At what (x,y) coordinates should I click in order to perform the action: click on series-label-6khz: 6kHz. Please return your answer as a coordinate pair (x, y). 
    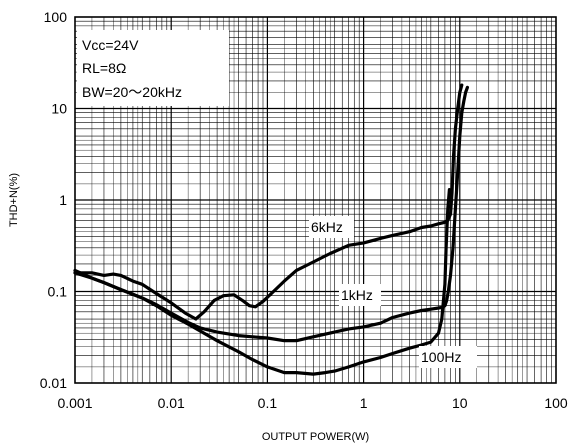
    Looking at the image, I should click on (327, 227).